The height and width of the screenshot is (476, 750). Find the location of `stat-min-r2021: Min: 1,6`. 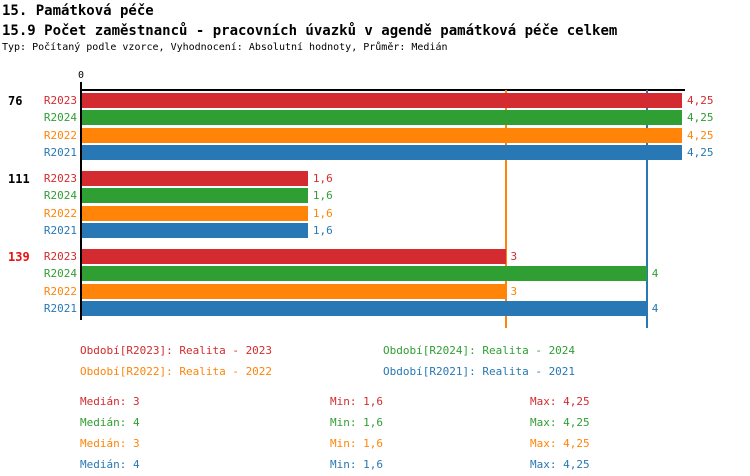

stat-min-r2021: Min: 1,6 is located at coordinates (356, 464).